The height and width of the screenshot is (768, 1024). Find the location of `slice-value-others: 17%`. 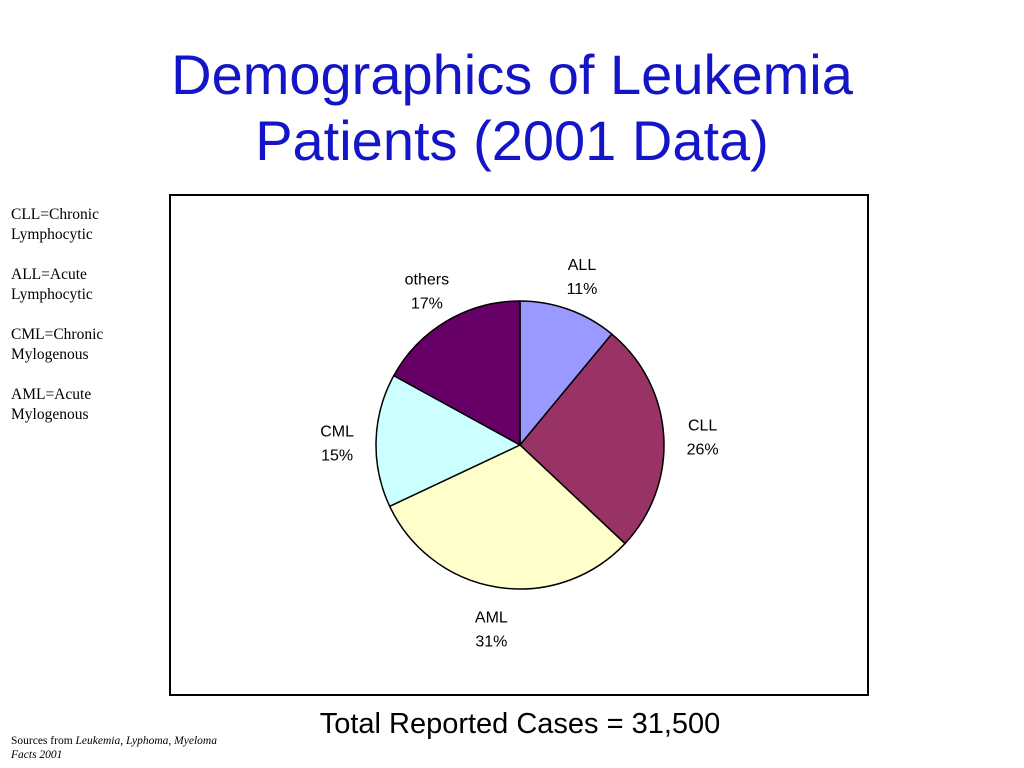

slice-value-others: 17% is located at coordinates (427, 303).